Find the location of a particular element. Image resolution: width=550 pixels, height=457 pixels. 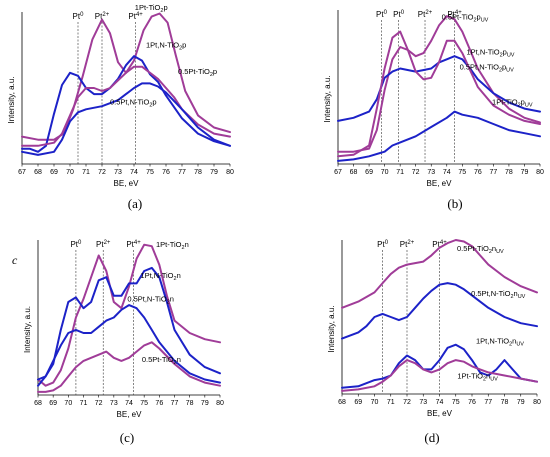

series-label: 1Pt-TiO2pUV is located at coordinates (512, 102).